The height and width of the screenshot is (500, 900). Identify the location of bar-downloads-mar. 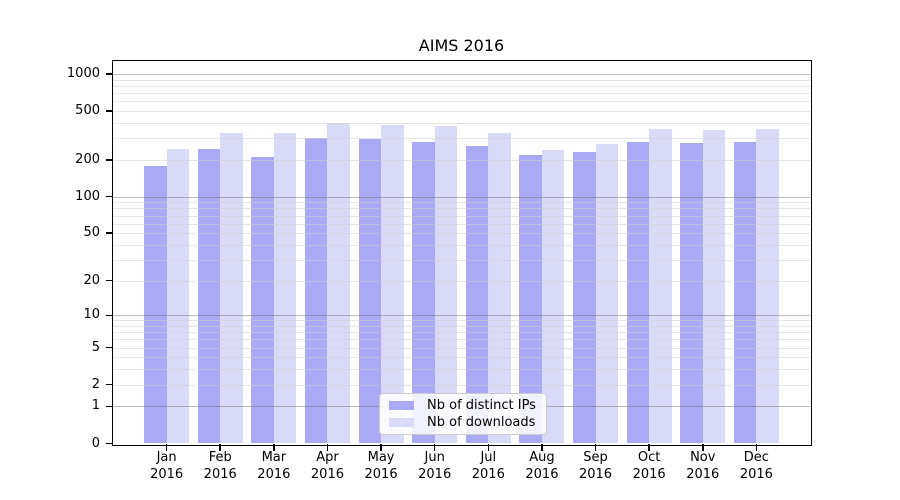
(285, 288).